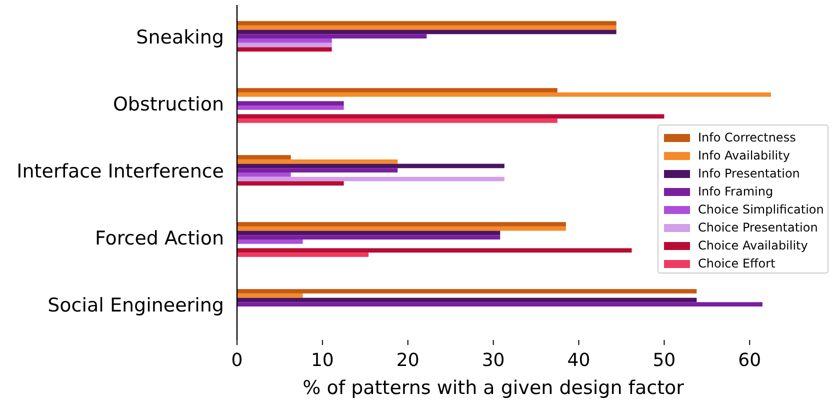 This screenshot has width=833, height=402. What do you see at coordinates (159, 239) in the screenshot?
I see `y-tick-label: Forced Action` at bounding box center [159, 239].